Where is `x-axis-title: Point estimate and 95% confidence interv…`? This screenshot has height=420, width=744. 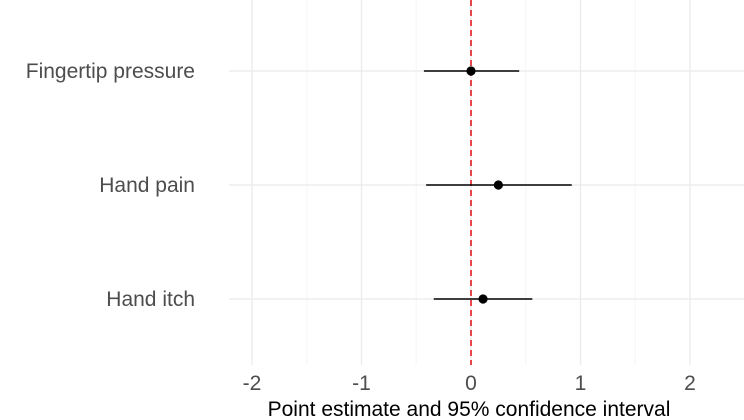
x-axis-title: Point estimate and 95% confidence interv… is located at coordinates (469, 409).